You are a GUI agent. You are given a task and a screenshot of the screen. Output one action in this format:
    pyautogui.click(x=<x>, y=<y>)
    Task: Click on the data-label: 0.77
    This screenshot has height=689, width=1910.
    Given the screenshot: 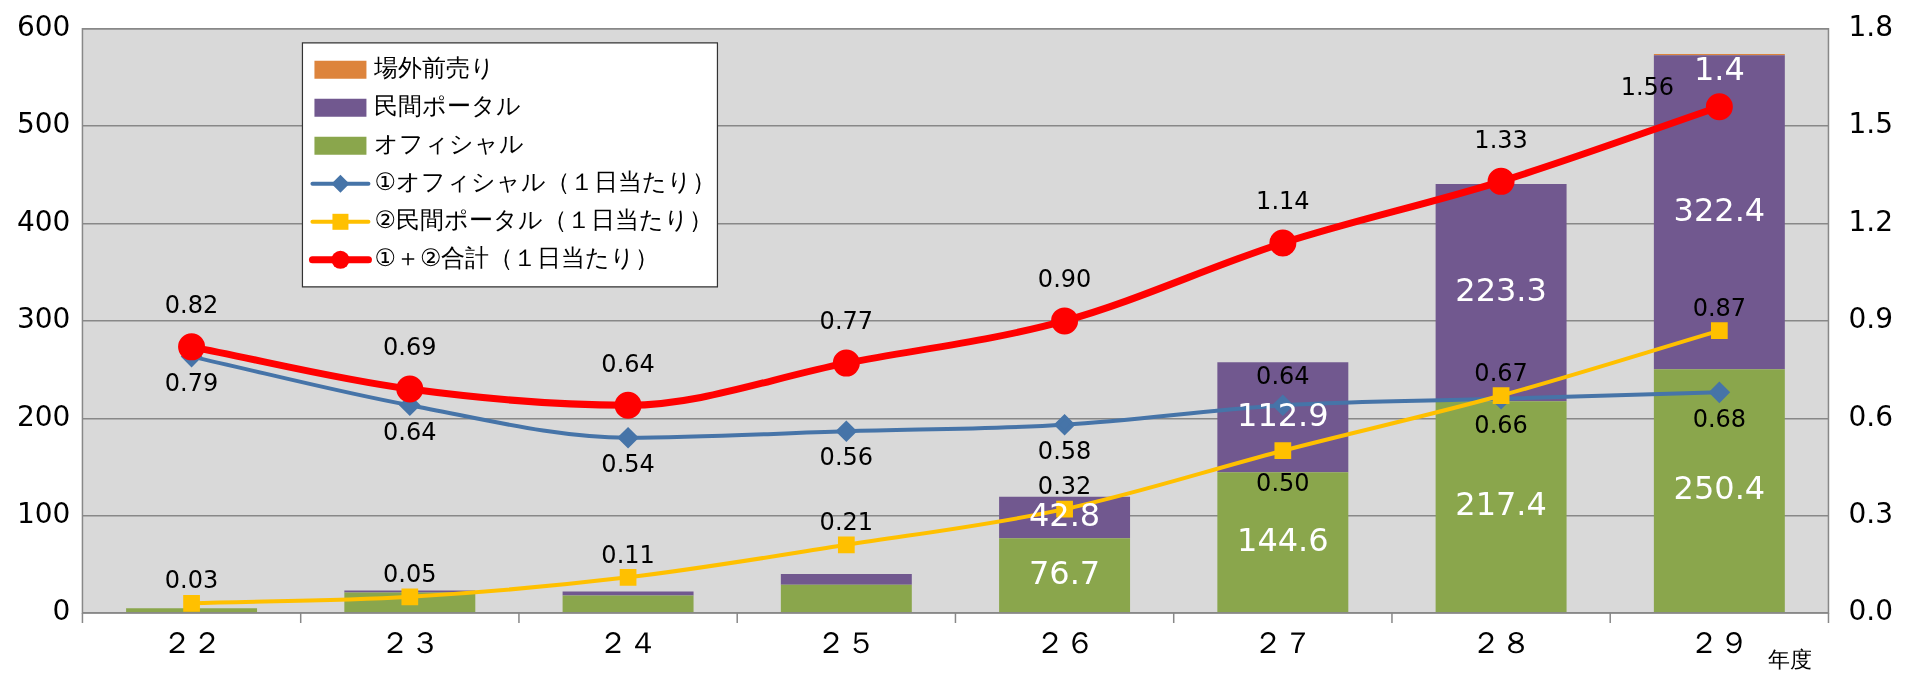 What is the action you would take?
    pyautogui.click(x=846, y=321)
    